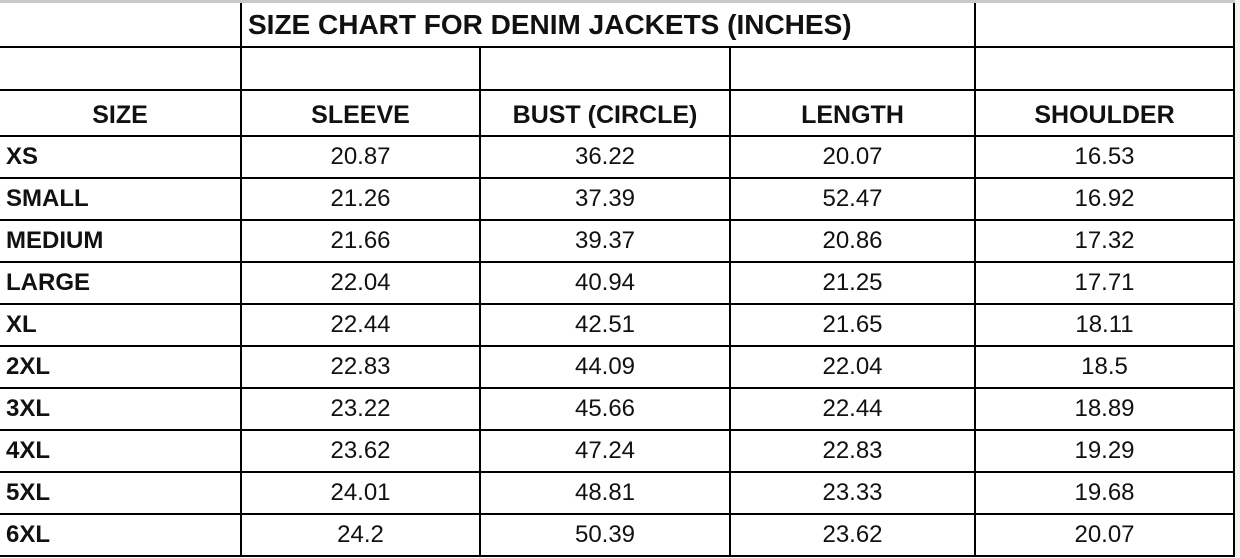 Image resolution: width=1240 pixels, height=558 pixels. I want to click on cell-bust: 37.39, so click(605, 199).